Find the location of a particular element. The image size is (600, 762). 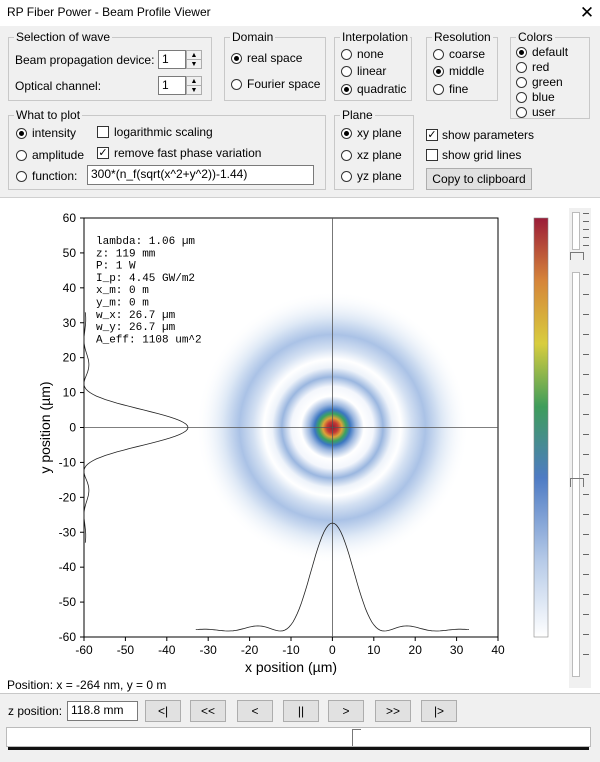

domain-legend: Domain is located at coordinates (253, 37).